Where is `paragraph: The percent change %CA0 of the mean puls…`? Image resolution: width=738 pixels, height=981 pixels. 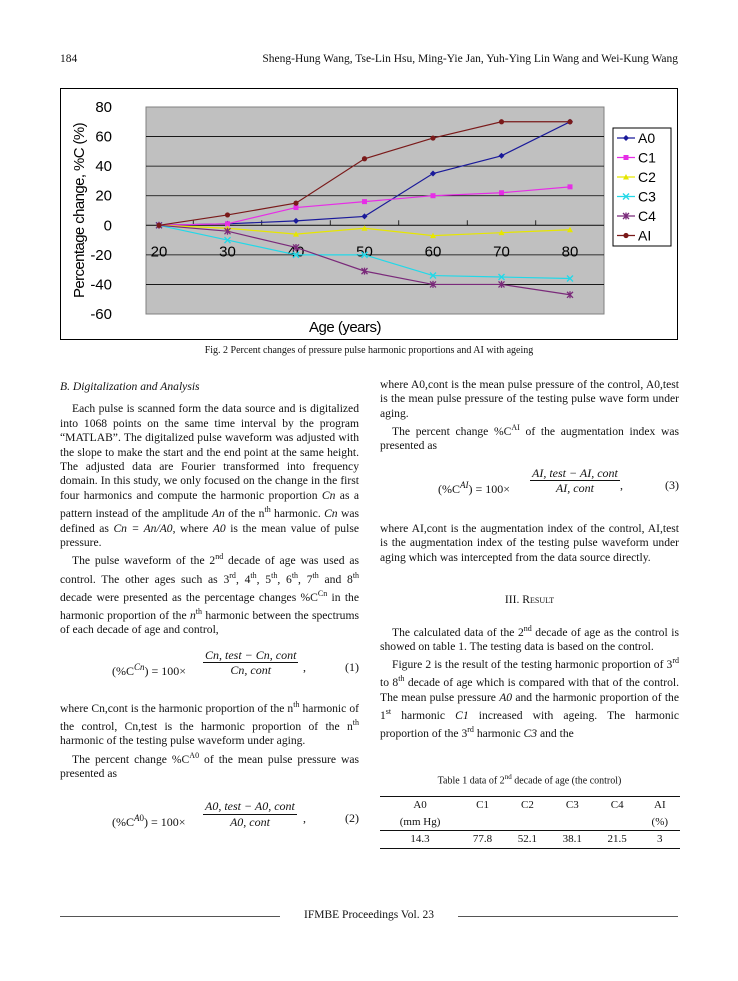 paragraph: The percent change %CA0 of the mean puls… is located at coordinates (209, 765).